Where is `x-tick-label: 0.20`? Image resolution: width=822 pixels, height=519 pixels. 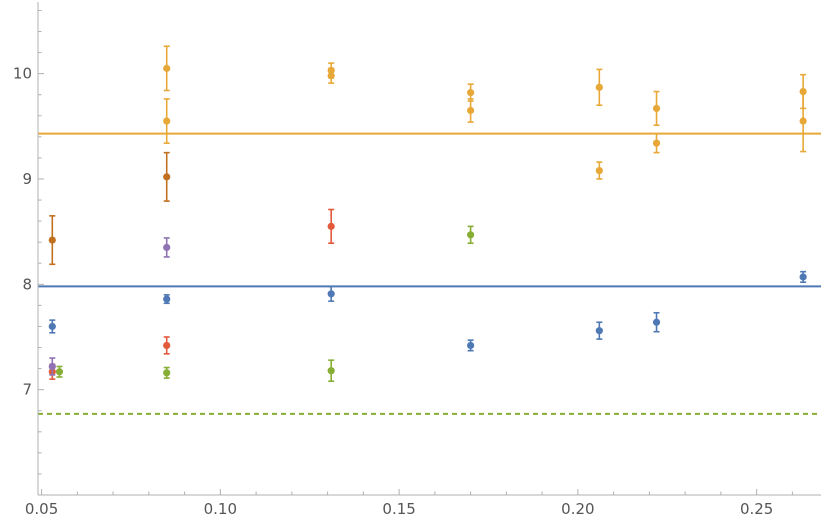
x-tick-label: 0.20 is located at coordinates (577, 509).